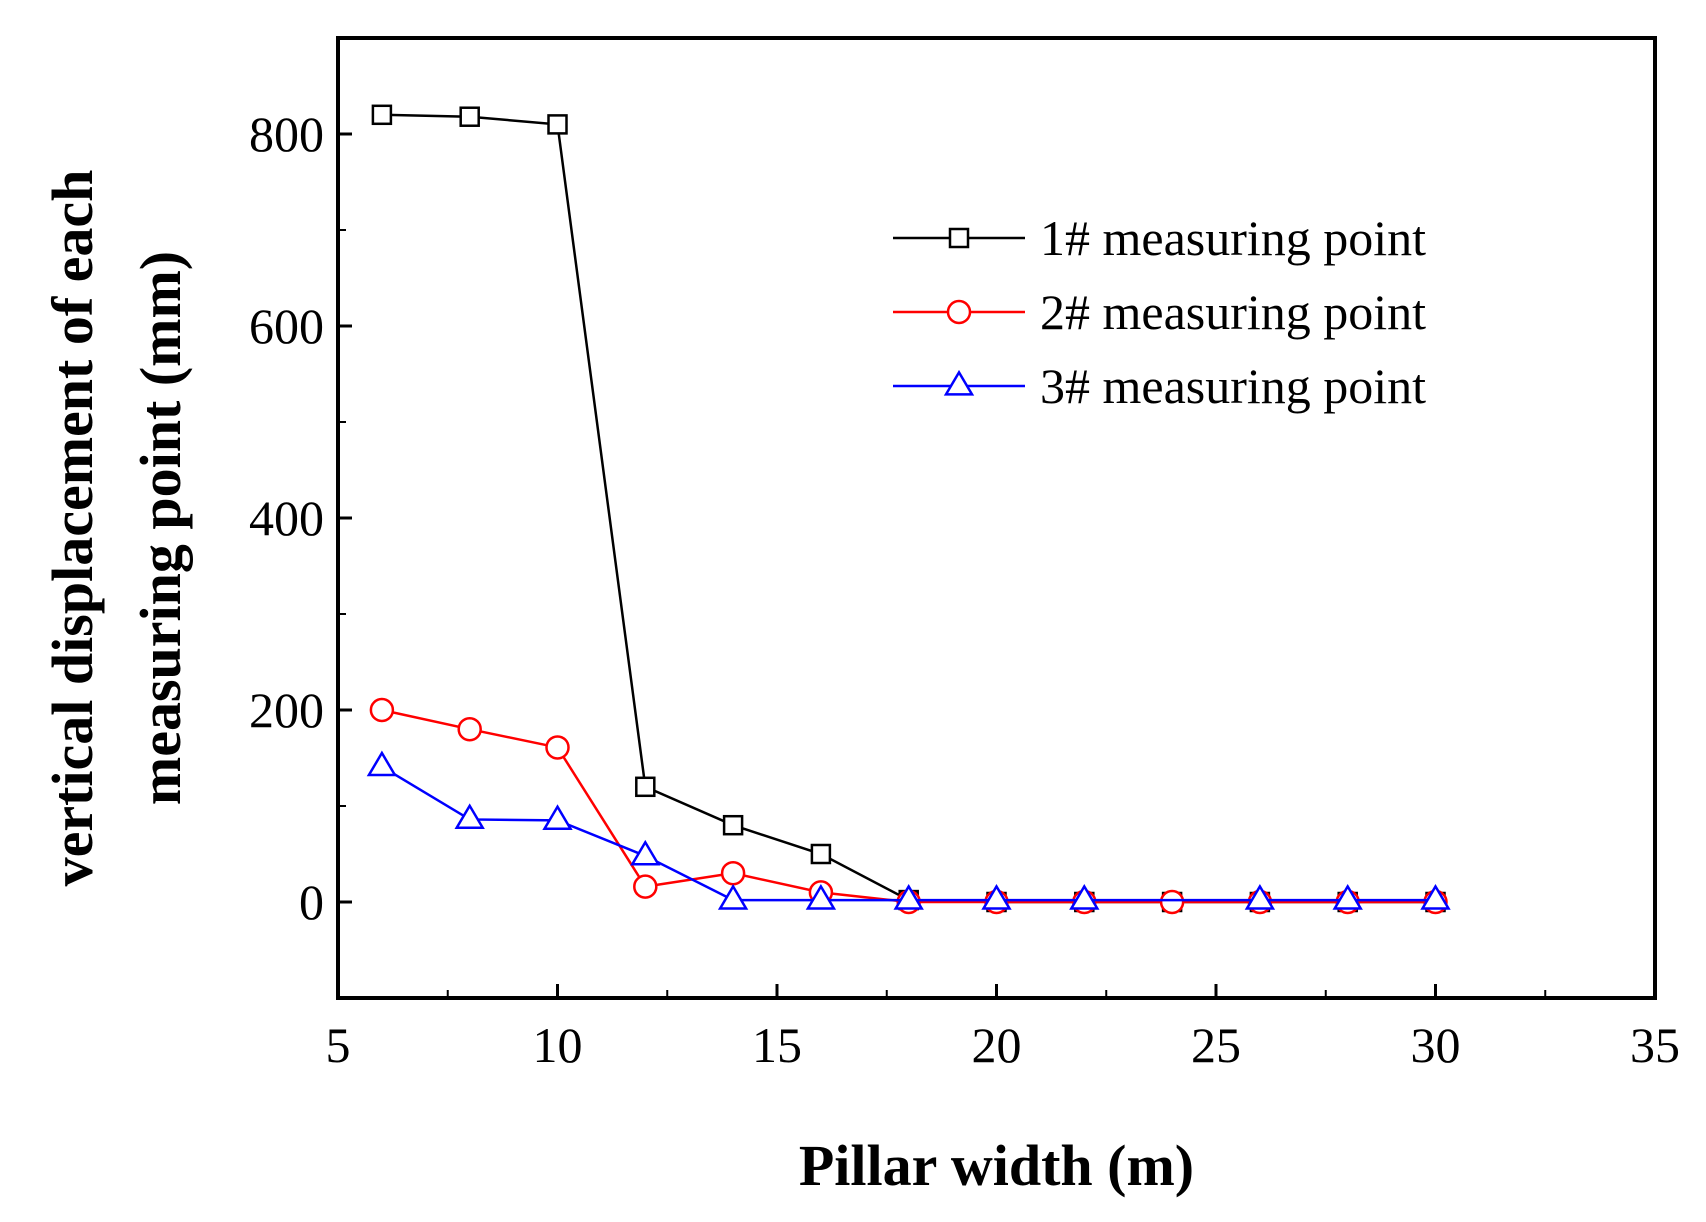 This screenshot has width=1706, height=1222. I want to click on y-tick-label: 200, so click(286, 710).